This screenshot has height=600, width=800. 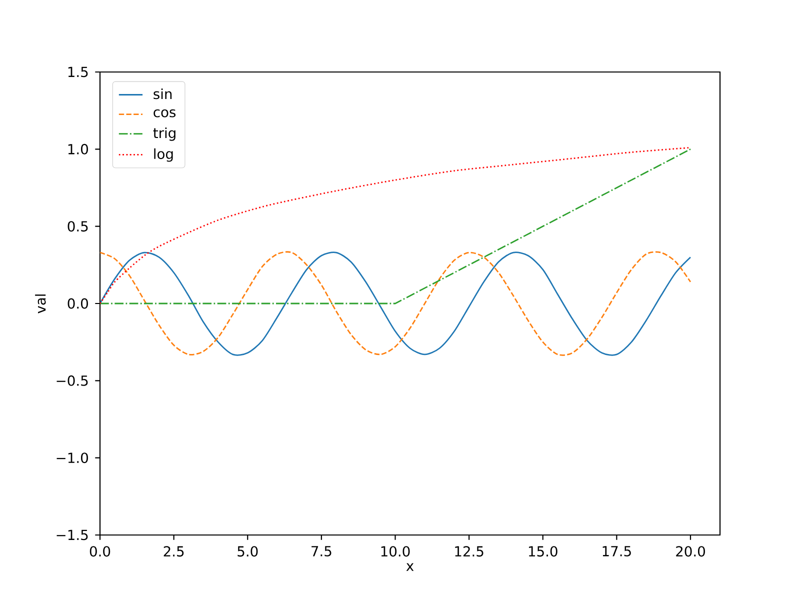 What do you see at coordinates (40, 304) in the screenshot?
I see `y-axis-title: val` at bounding box center [40, 304].